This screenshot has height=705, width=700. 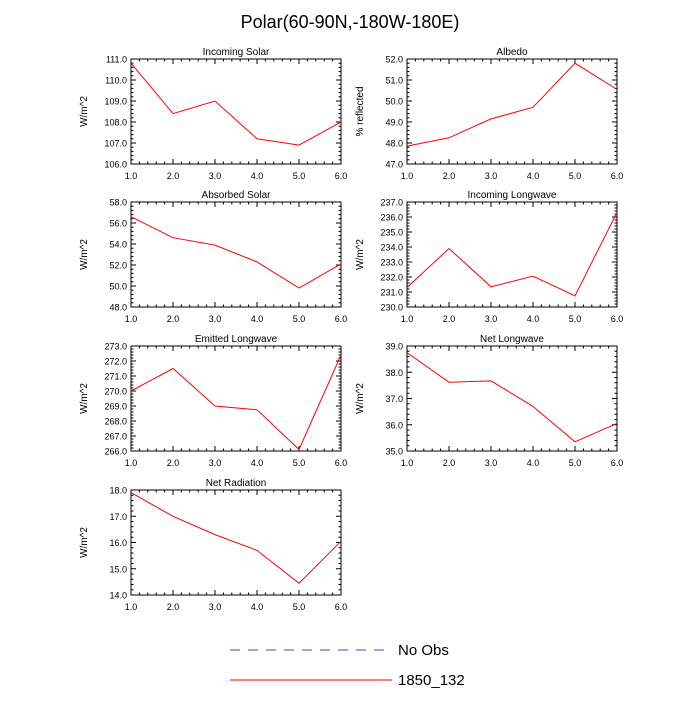 I want to click on panel-title-net-longwave: Net Longwave, so click(x=512, y=339).